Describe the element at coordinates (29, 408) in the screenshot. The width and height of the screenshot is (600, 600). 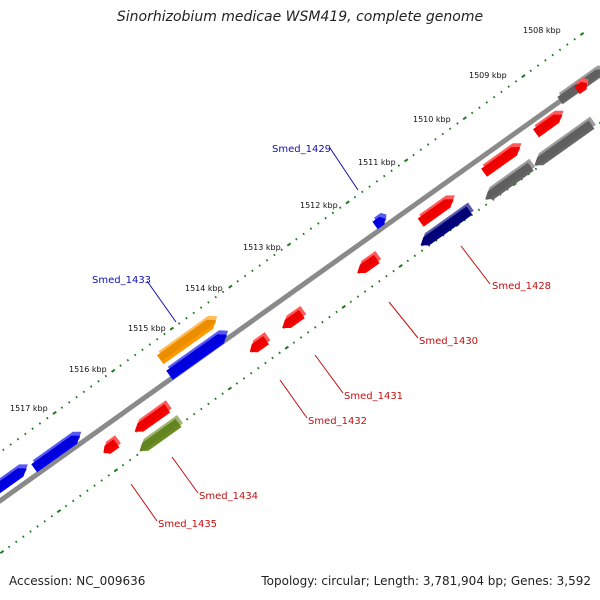
I see `kbp-label: 1517 kbp` at that location.